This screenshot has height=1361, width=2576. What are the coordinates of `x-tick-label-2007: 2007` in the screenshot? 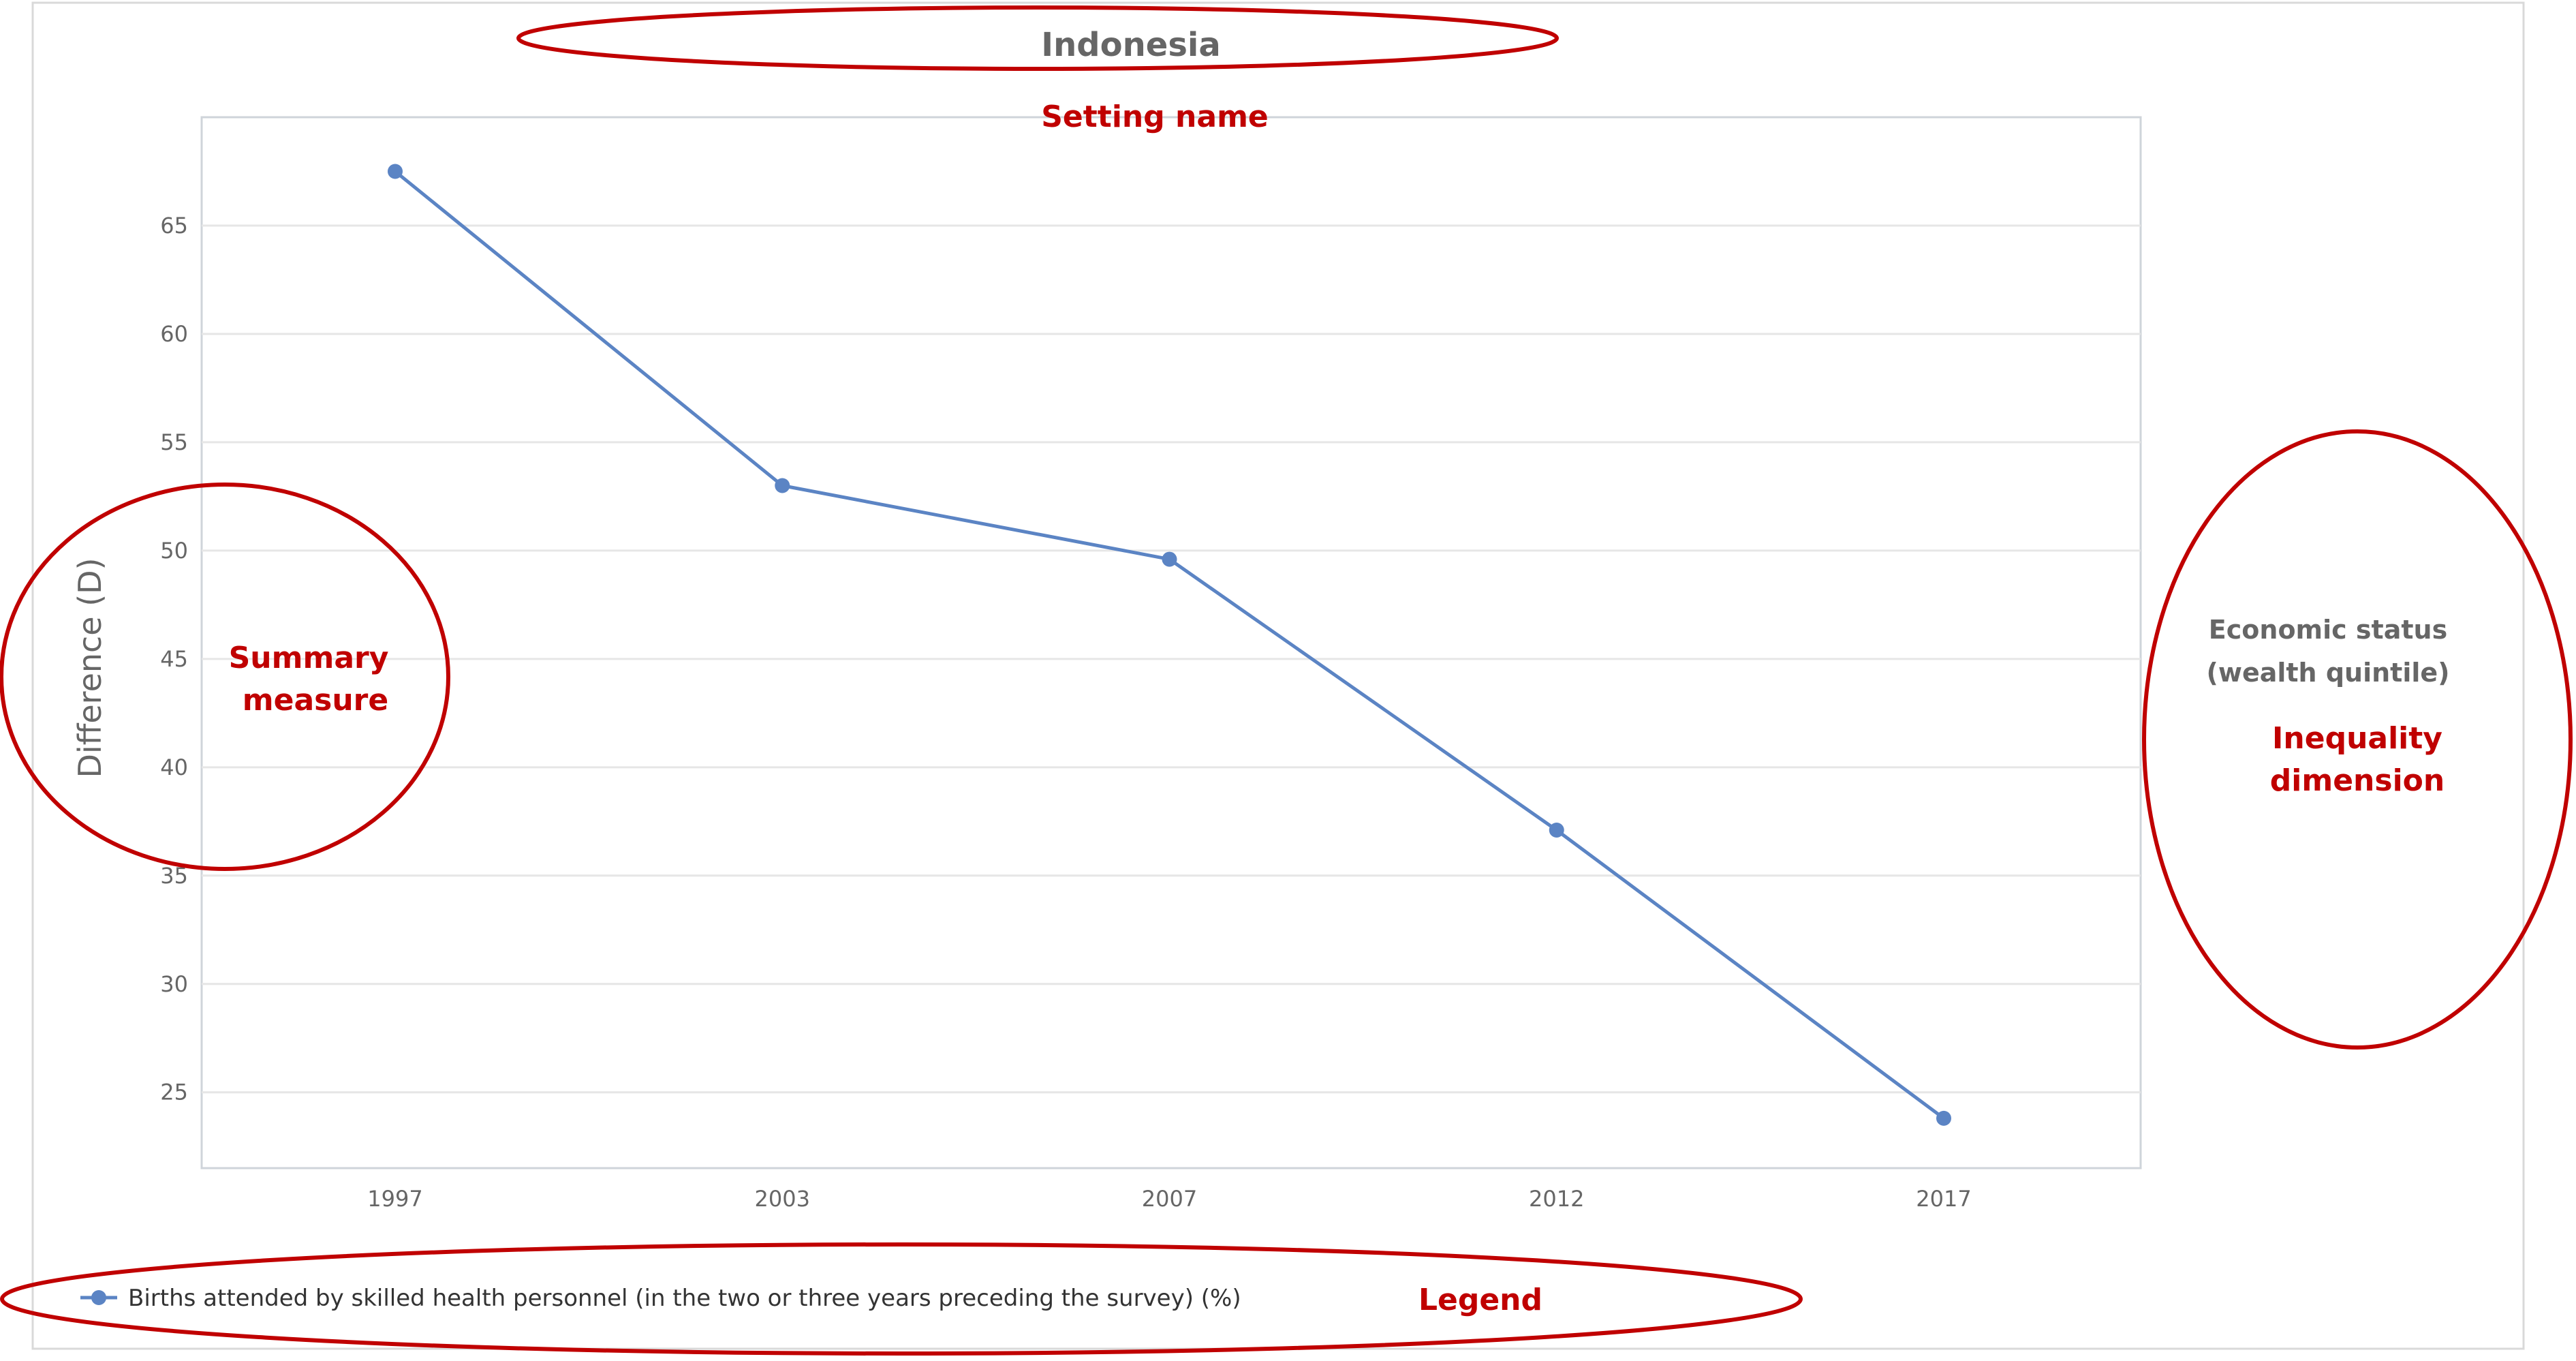 It's located at (1169, 1199).